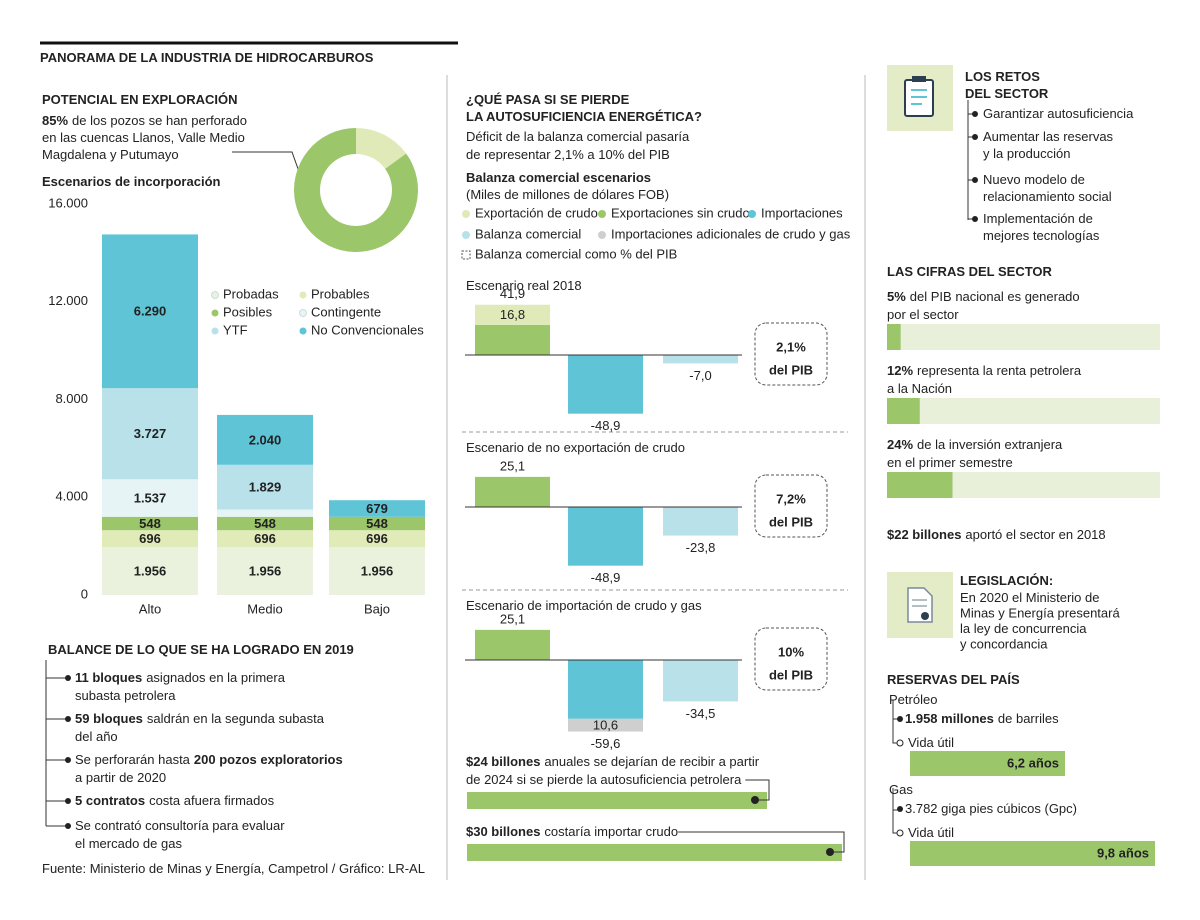 Image resolution: width=1200 pixels, height=920 pixels. I want to click on highlight-text: $22 billones aportó el sector en 2018, so click(996, 534).